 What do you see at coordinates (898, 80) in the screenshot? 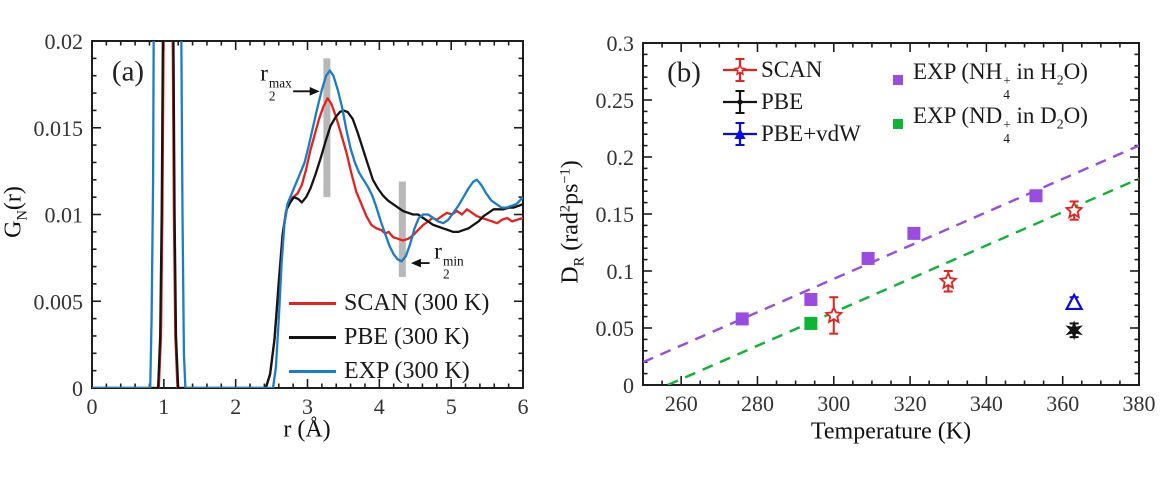
I see `exp-nh4-square-swatch` at bounding box center [898, 80].